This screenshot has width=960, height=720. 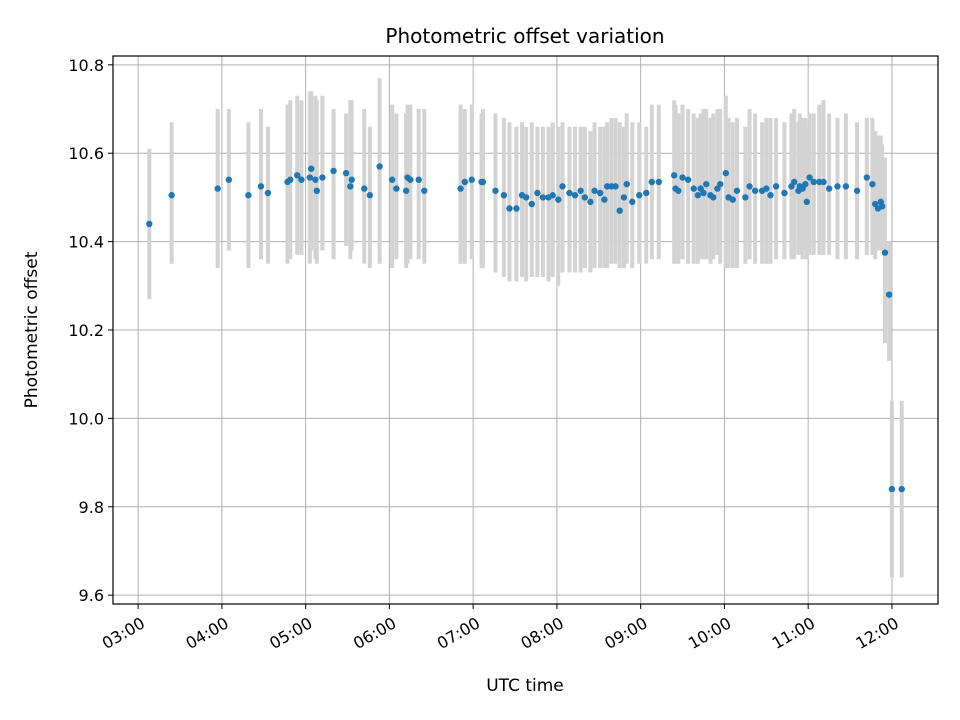 What do you see at coordinates (86, 65) in the screenshot?
I see `y-tick-label: 10.8` at bounding box center [86, 65].